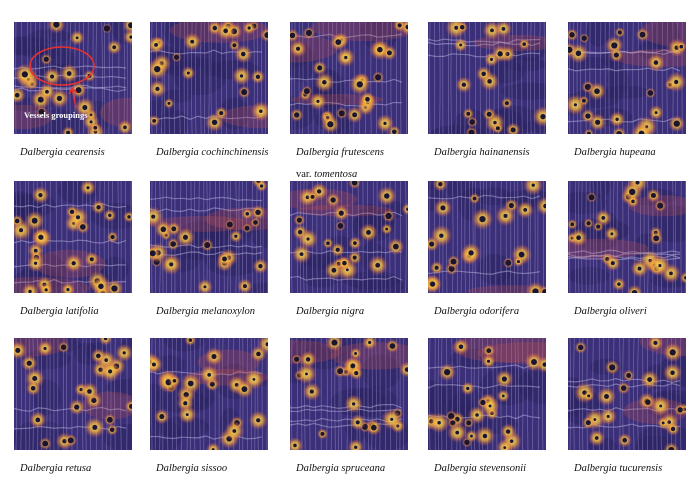  I want to click on specimen-caption: Dalbergia latifolia, so click(59, 312).